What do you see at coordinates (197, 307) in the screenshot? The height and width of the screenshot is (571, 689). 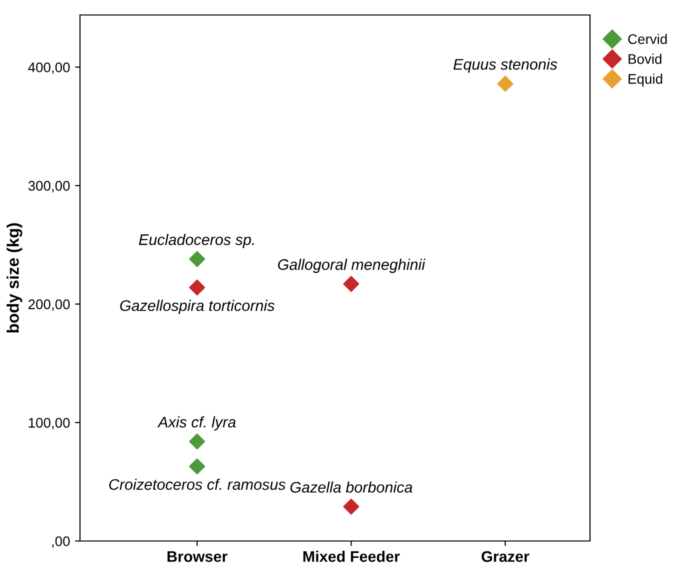 I see `annotation: Gazellospira torticornis` at bounding box center [197, 307].